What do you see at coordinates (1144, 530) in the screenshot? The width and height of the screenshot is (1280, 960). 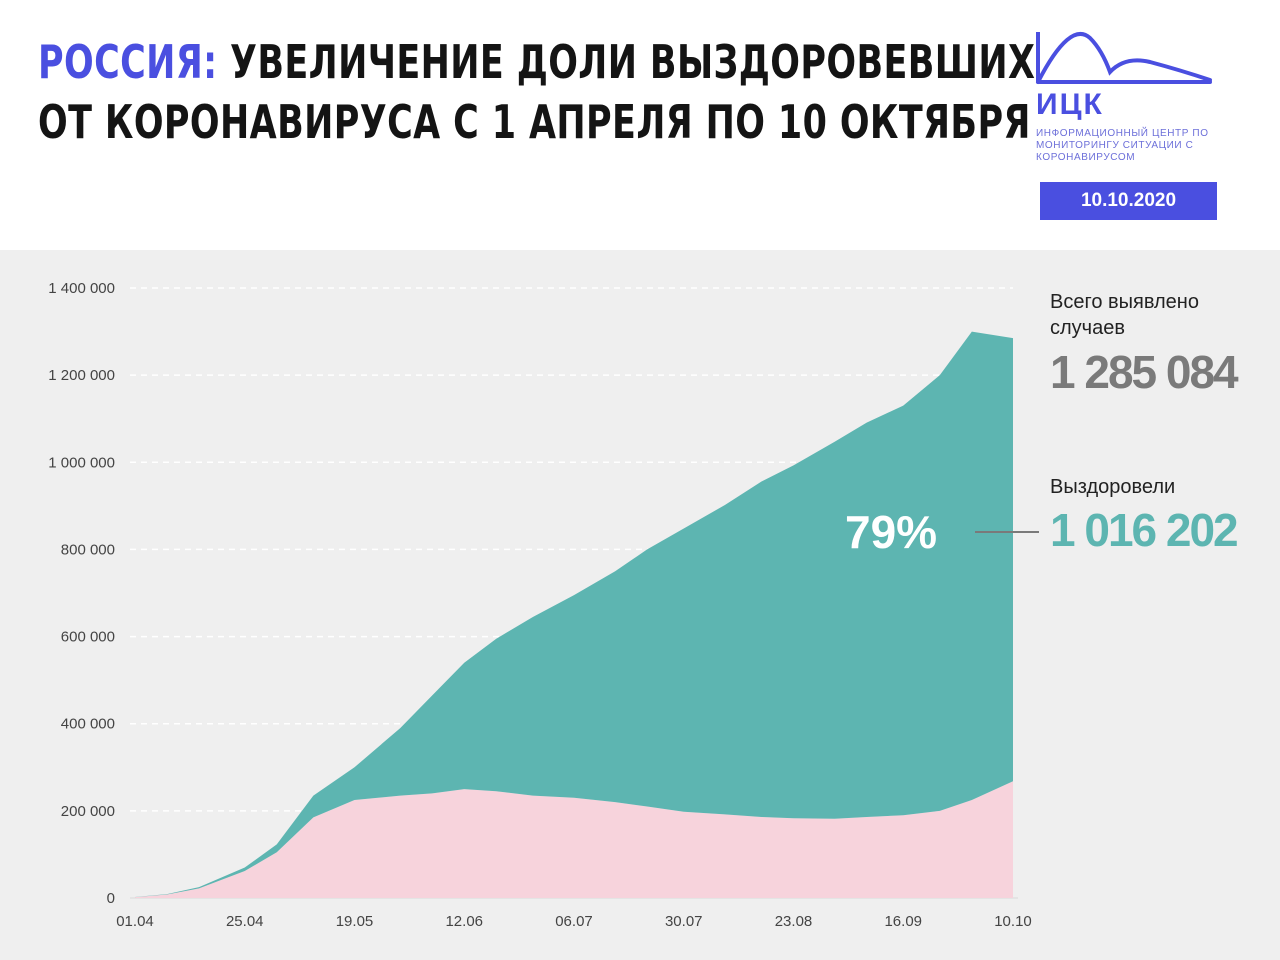 I see `recovered-value: 1 016 202` at bounding box center [1144, 530].